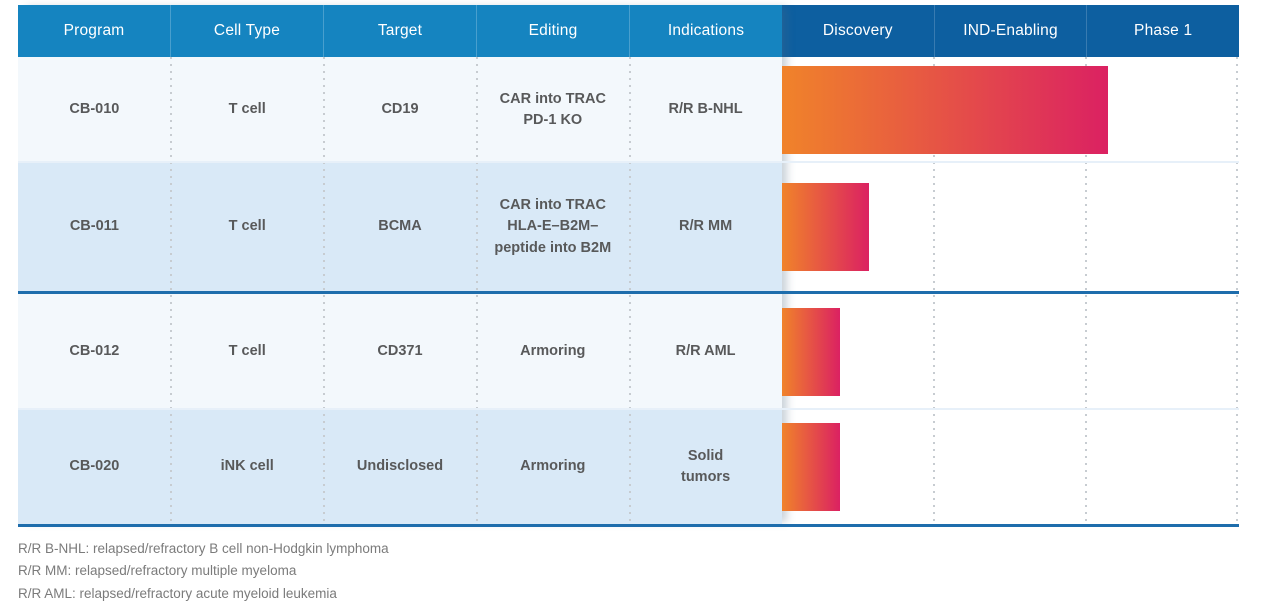 This screenshot has height=613, width=1271. Describe the element at coordinates (857, 30) in the screenshot. I see `column-header-discovery: Discovery` at that location.